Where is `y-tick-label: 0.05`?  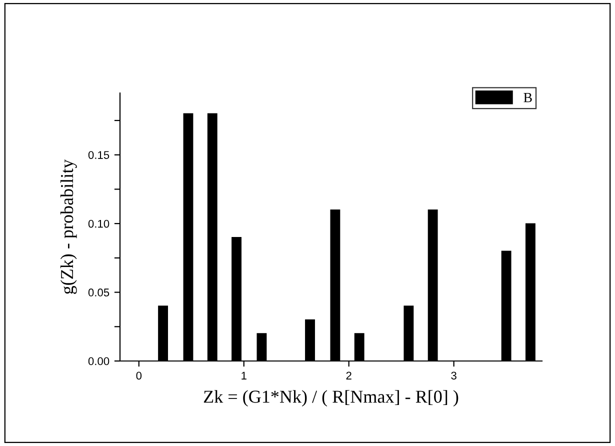
y-tick-label: 0.05 is located at coordinates (99, 292).